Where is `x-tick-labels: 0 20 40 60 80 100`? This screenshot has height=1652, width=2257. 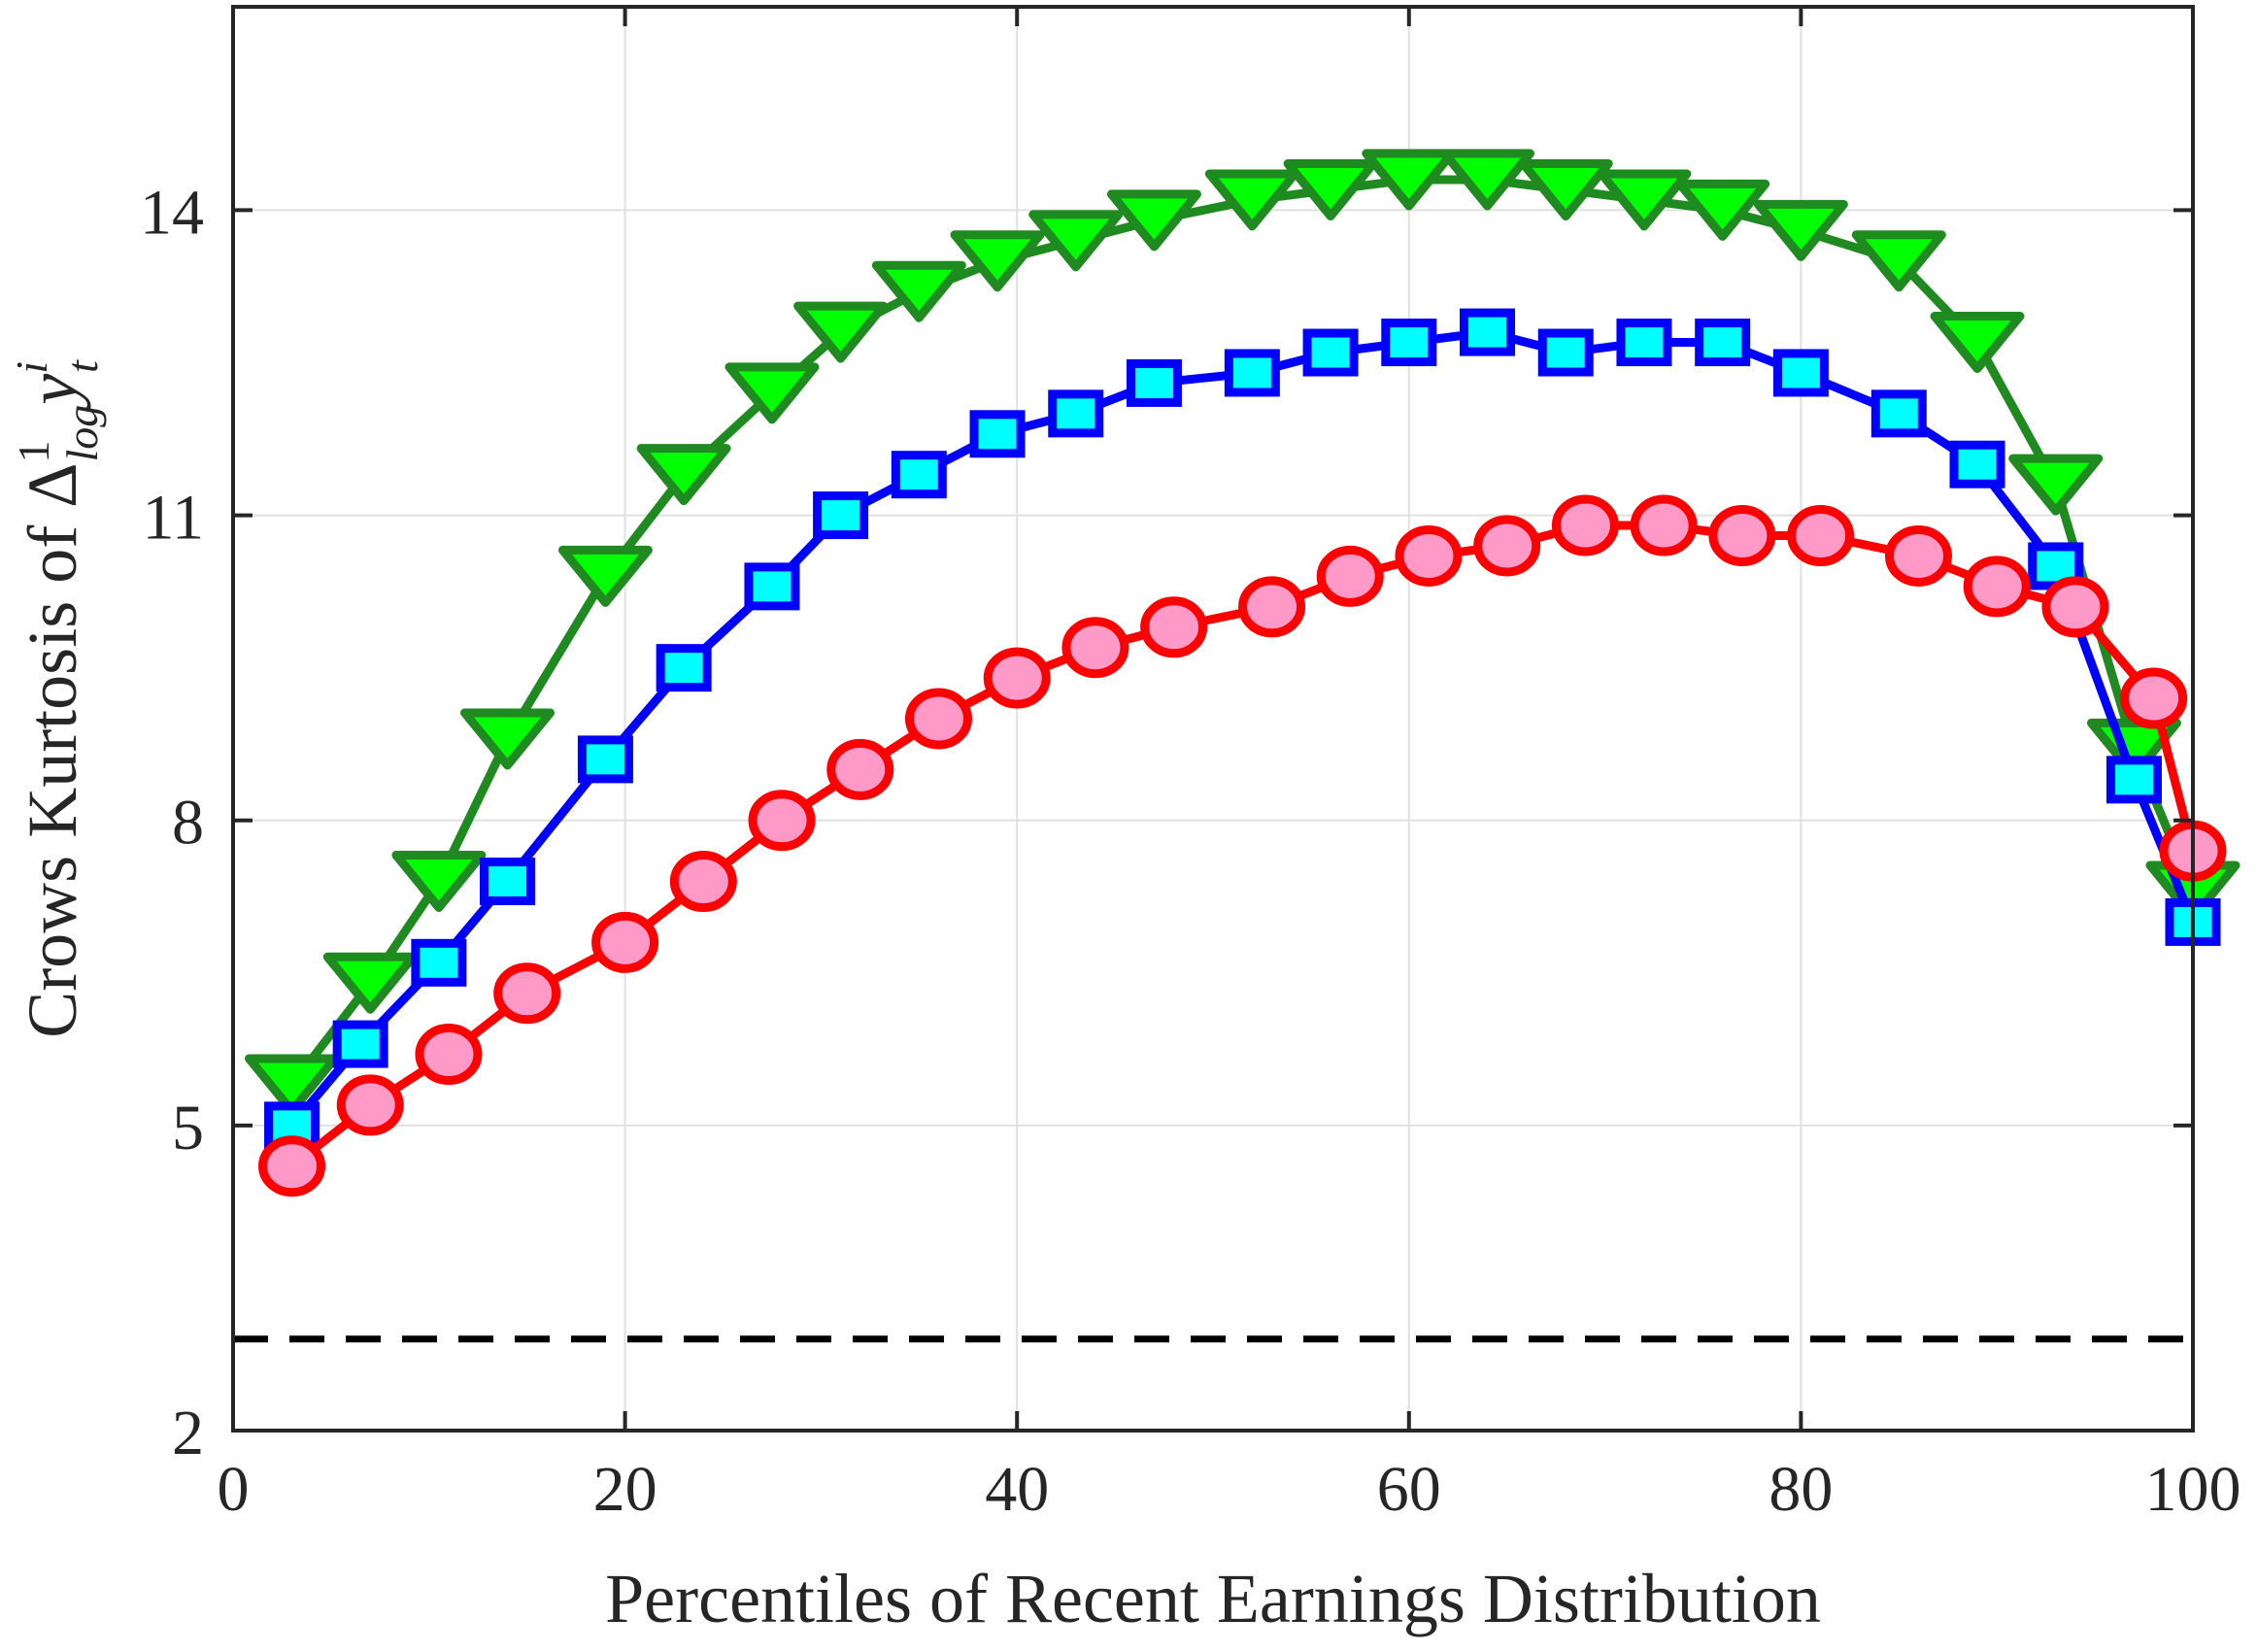
x-tick-labels: 0 20 40 60 80 100 is located at coordinates (1229, 1489).